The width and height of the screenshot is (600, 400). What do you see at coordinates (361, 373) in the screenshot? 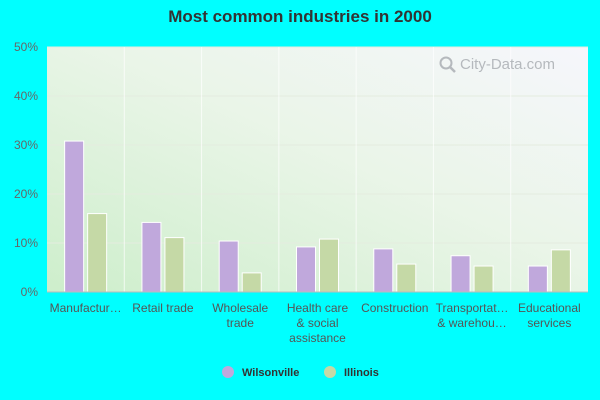
I see `legend-label: Illinois` at bounding box center [361, 373].